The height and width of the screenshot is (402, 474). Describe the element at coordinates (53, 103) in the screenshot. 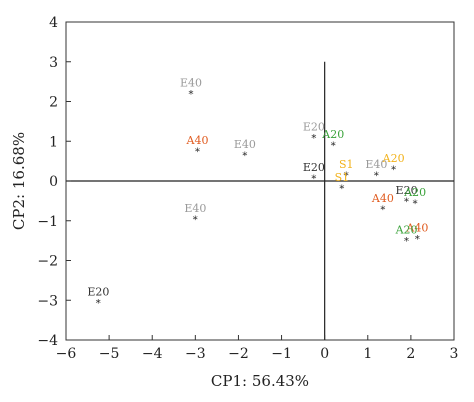

I see `y-tick-label: 2` at that location.